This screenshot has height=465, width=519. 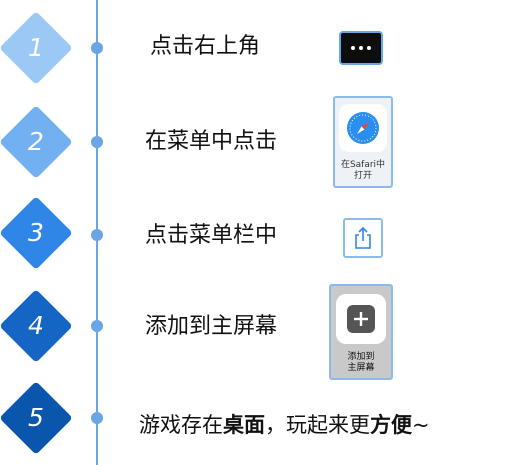 I want to click on step-3-dot, so click(x=97, y=235).